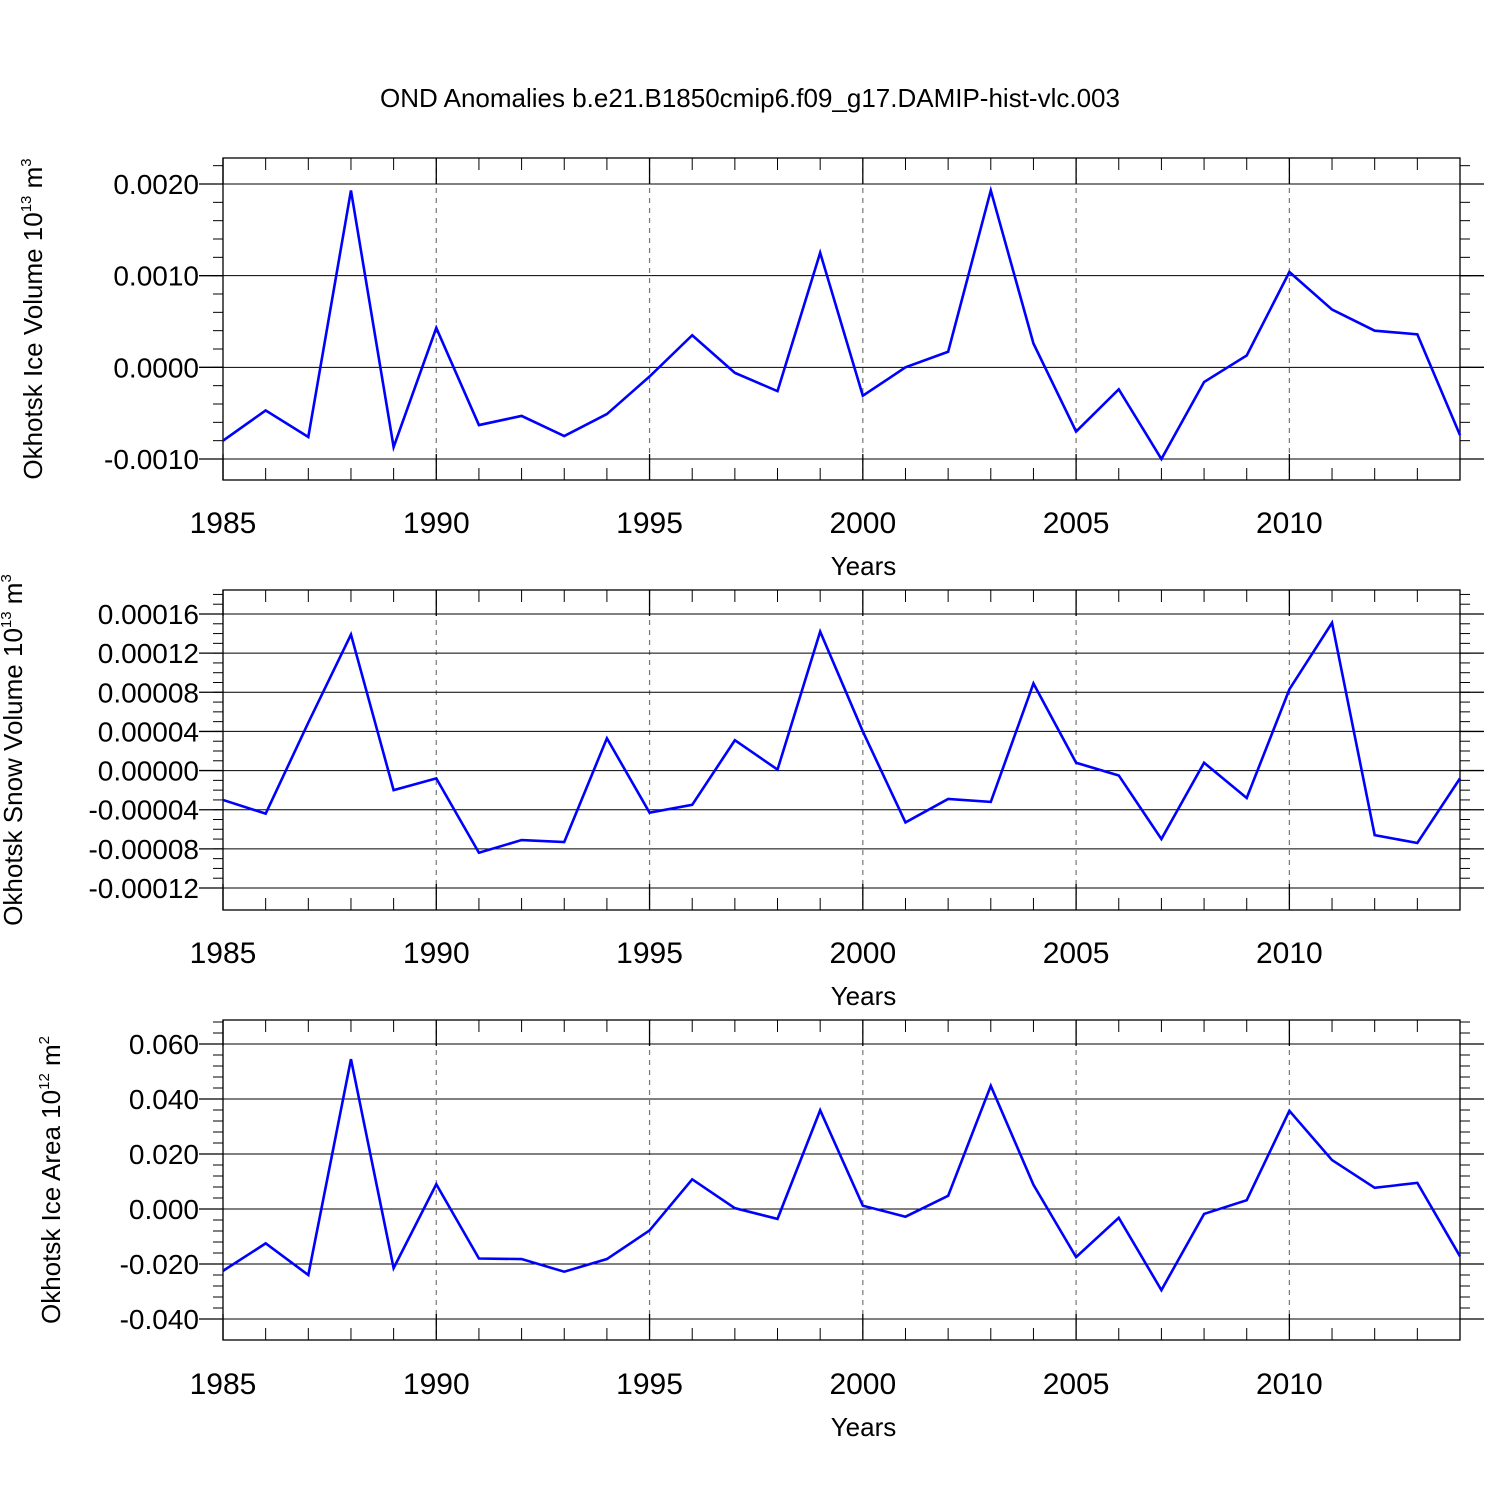  Describe the element at coordinates (148, 692) in the screenshot. I see `y-tick-label: 0.00008` at that location.